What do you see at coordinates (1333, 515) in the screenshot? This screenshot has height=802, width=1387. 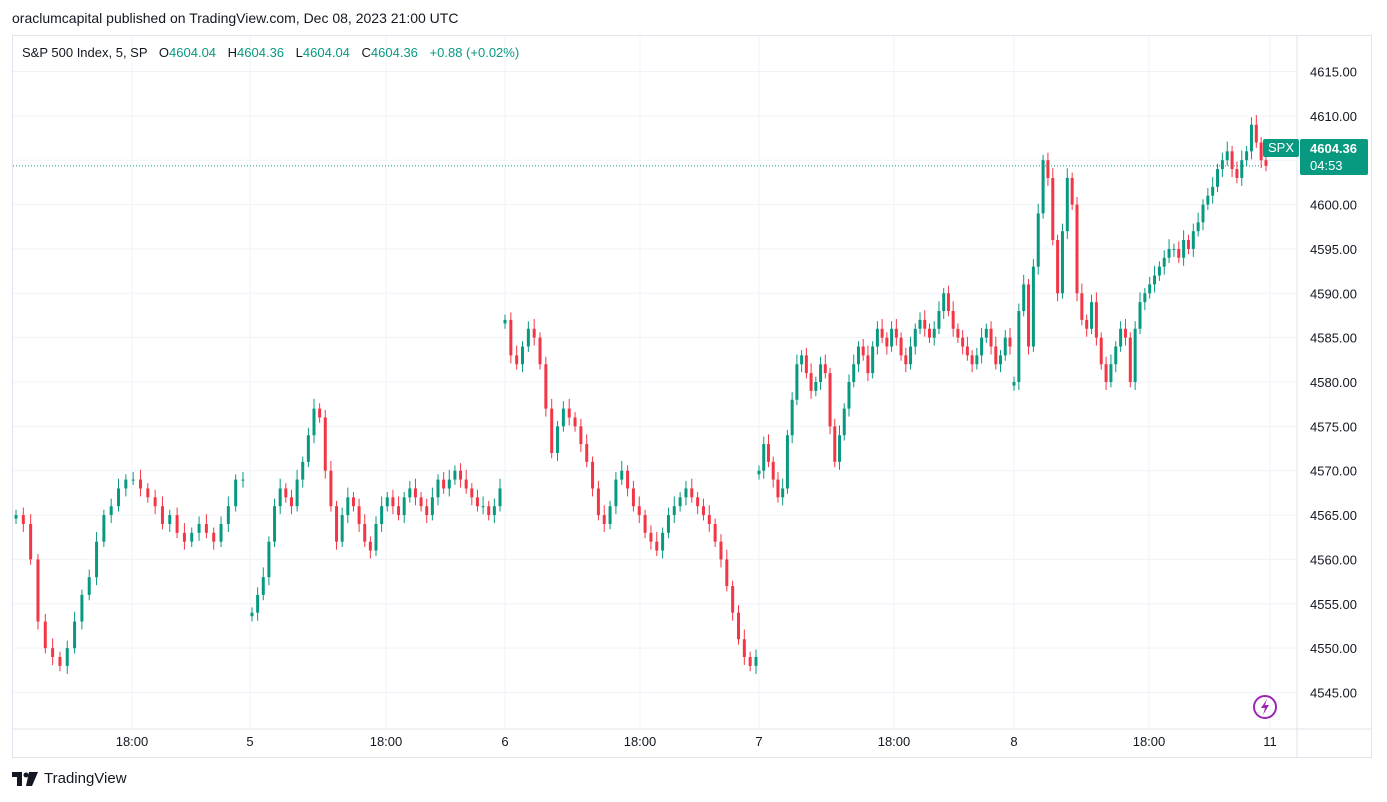 I see `y-tick-label: 4565.00` at bounding box center [1333, 515].